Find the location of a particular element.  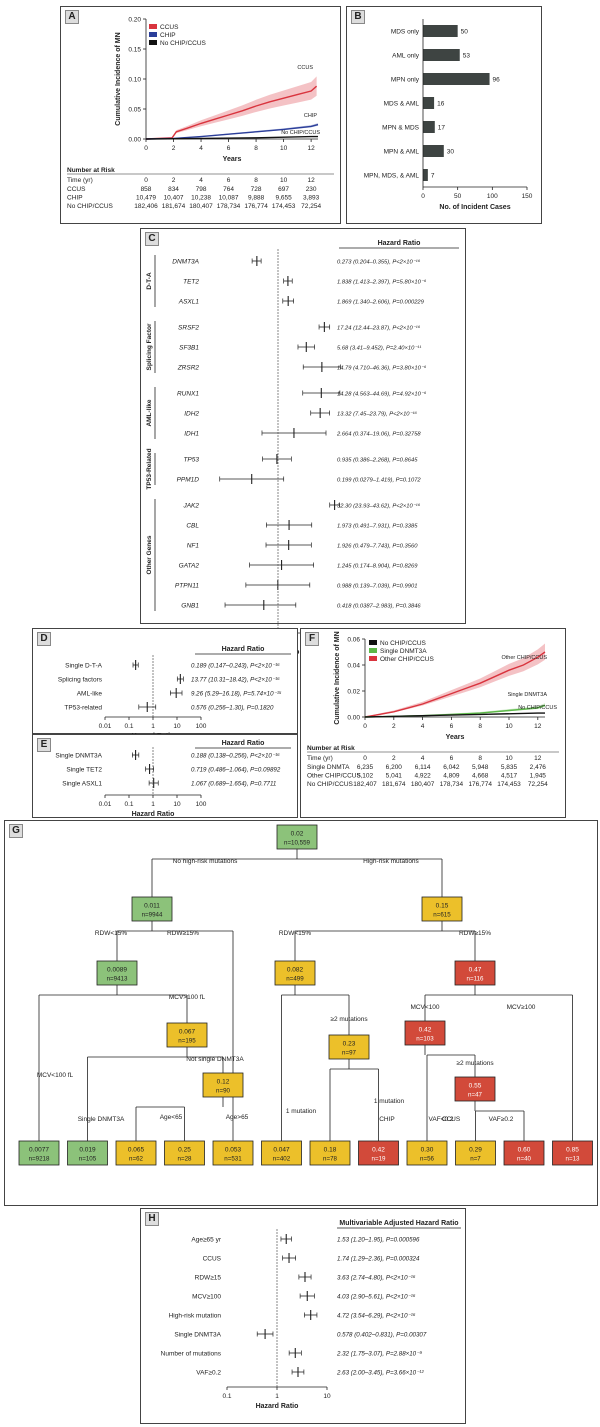

hr-text: 0.578 (0.402–0.831), P=0.00307 is located at coordinates (382, 1335).